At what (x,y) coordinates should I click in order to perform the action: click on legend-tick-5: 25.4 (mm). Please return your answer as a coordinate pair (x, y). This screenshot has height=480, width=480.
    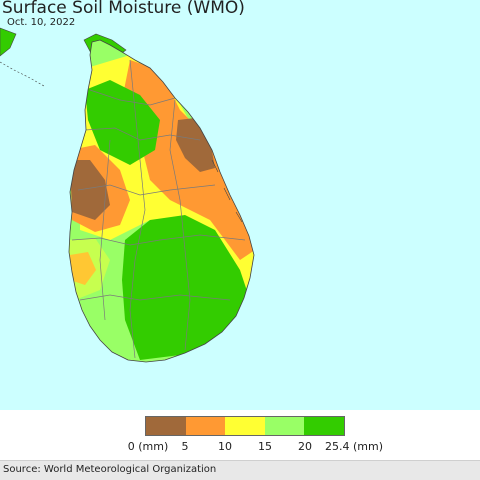
    Looking at the image, I should click on (354, 446).